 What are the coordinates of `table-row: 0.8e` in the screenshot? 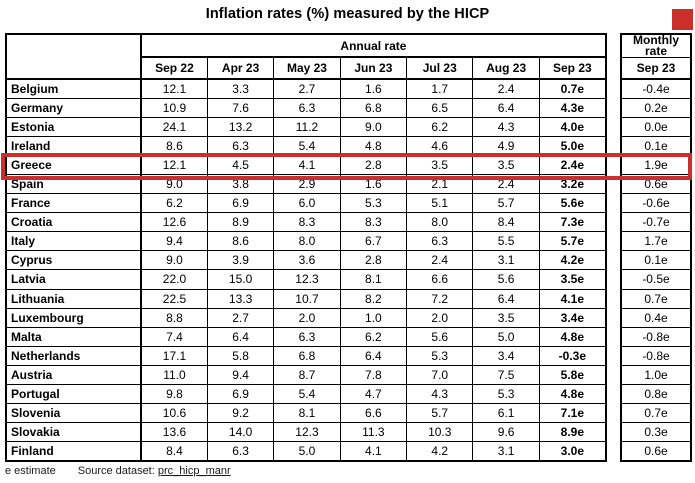 It's located at (656, 394).